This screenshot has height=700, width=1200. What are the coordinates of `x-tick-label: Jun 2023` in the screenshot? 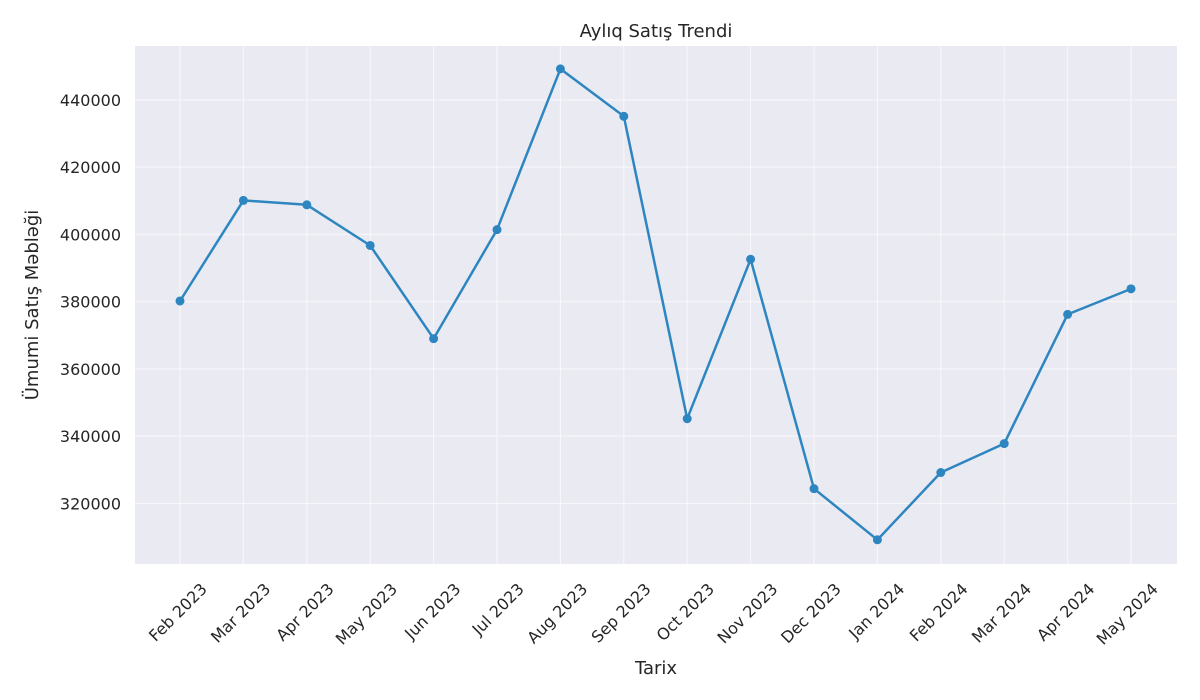 It's located at (432, 611).